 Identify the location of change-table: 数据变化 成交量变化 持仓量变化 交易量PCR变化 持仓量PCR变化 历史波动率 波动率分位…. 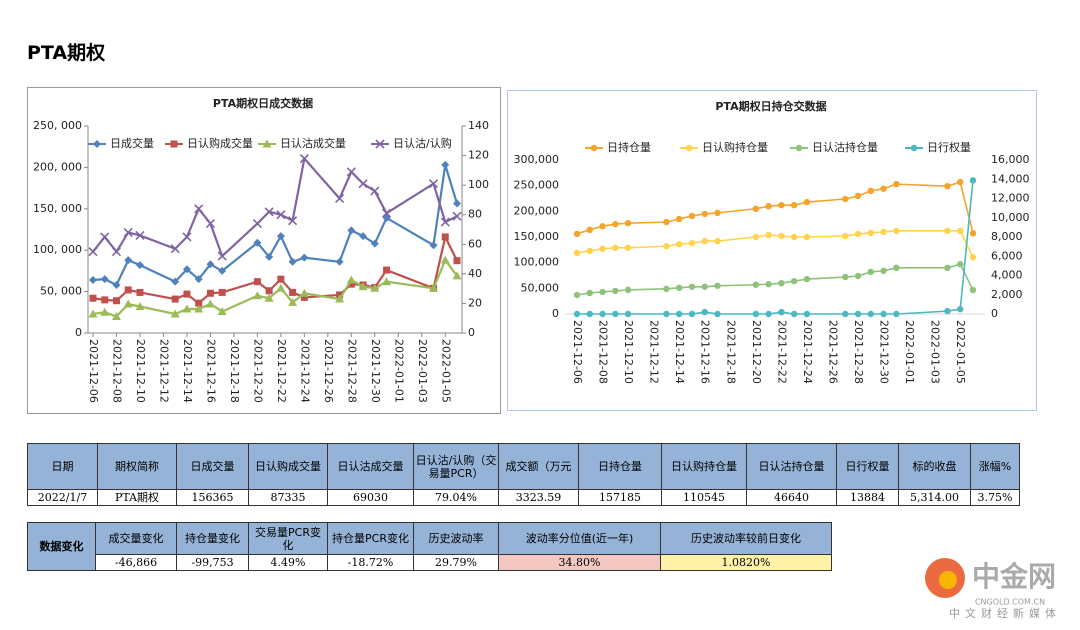
(429, 546).